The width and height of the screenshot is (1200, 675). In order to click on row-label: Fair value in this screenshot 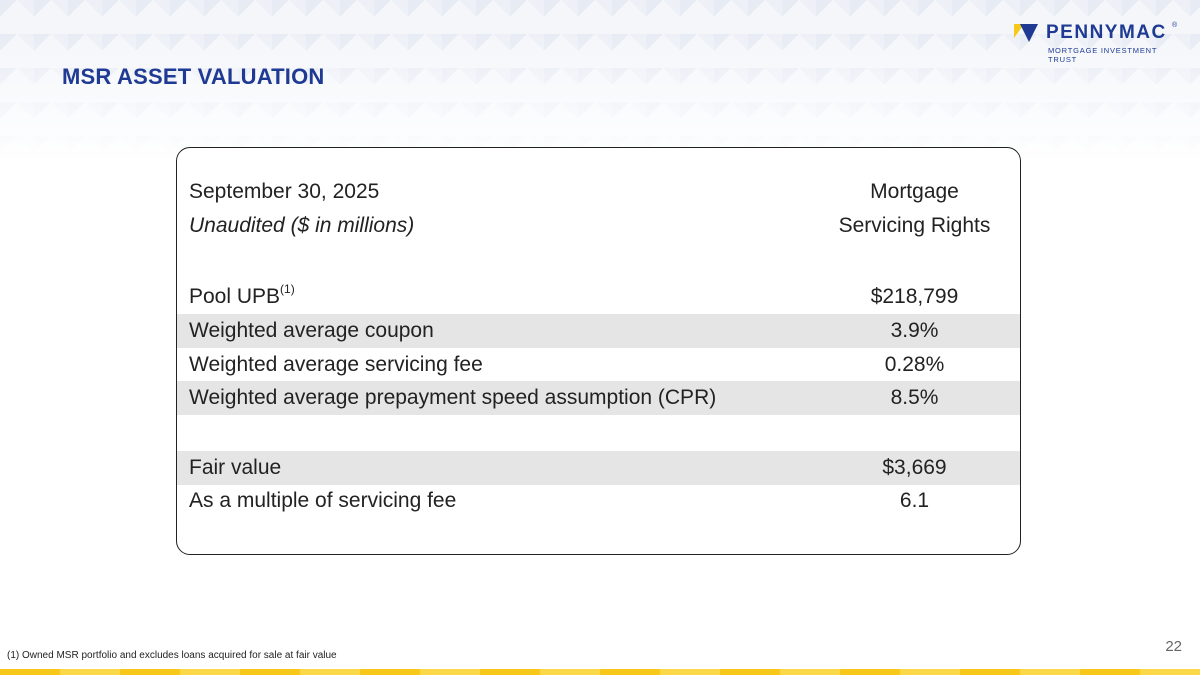, I will do `click(235, 467)`.